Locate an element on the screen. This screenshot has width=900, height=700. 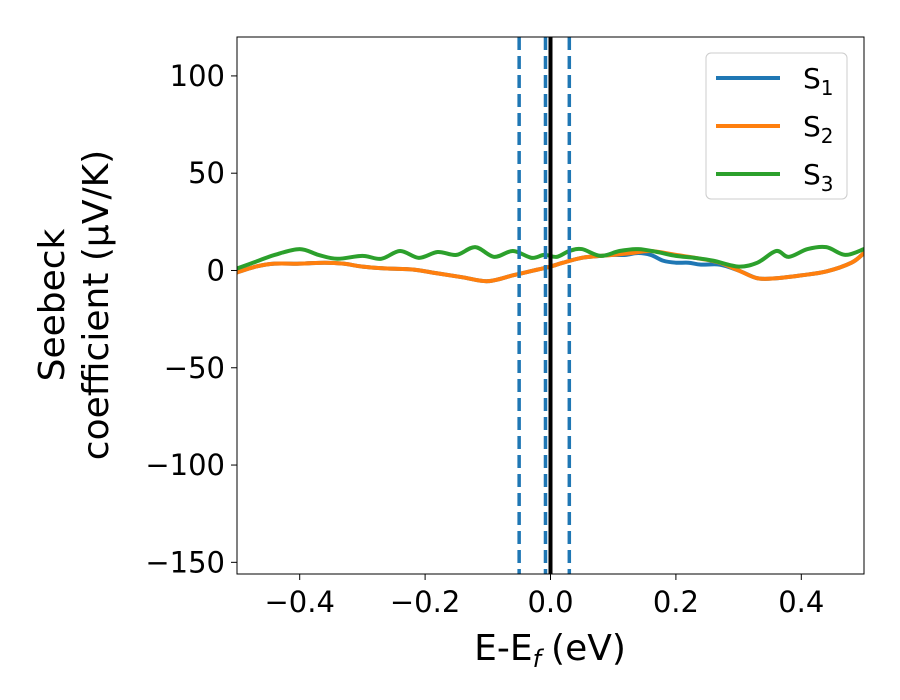
x-axis-ticks: −0.4 −0.2 0.0 0.2 0.4 is located at coordinates (544, 596).